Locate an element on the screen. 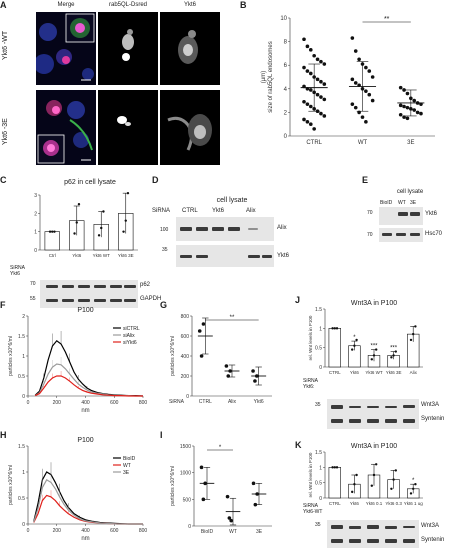 The height and width of the screenshot is (550, 450). d-row-sirna: SiRNA is located at coordinates (161, 211).